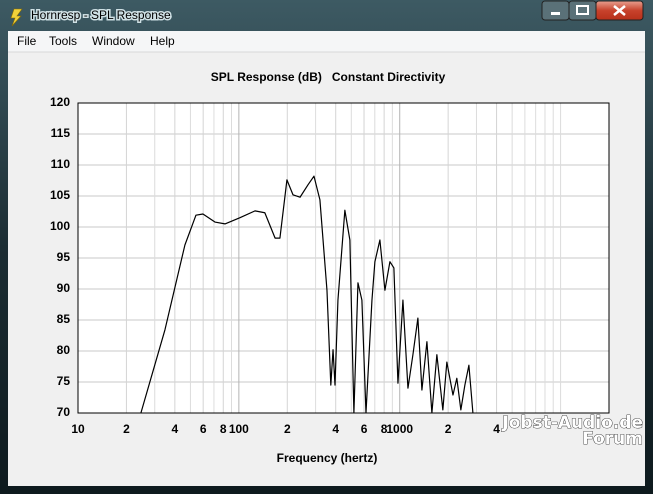 The height and width of the screenshot is (499, 653). Describe the element at coordinates (60, 226) in the screenshot. I see `y-tick-label: 100` at that location.